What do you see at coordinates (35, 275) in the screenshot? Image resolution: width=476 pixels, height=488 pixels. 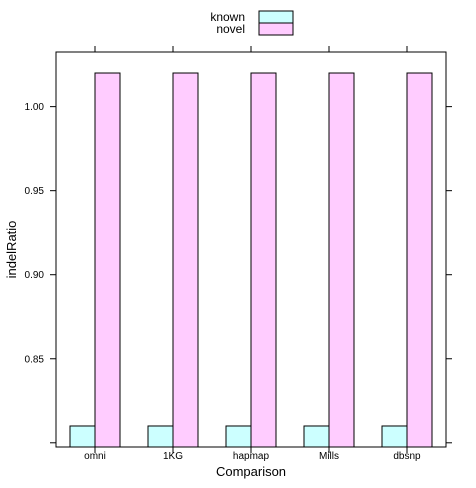 I see `y-tick-label: 0.90` at bounding box center [35, 275].